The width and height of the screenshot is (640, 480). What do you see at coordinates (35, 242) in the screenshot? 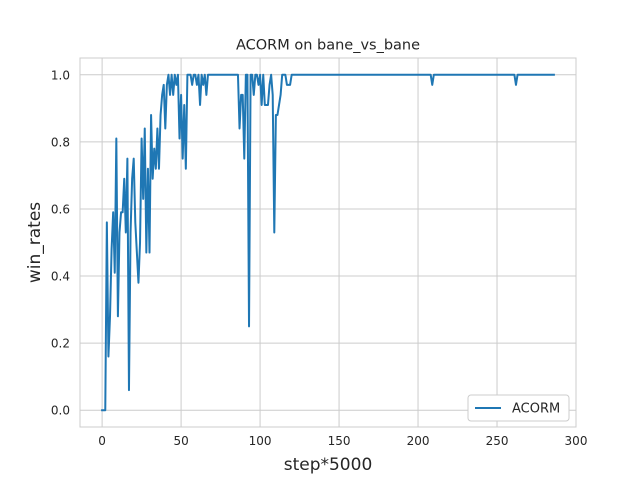
I see `y-axis-label: win_rates` at bounding box center [35, 242].